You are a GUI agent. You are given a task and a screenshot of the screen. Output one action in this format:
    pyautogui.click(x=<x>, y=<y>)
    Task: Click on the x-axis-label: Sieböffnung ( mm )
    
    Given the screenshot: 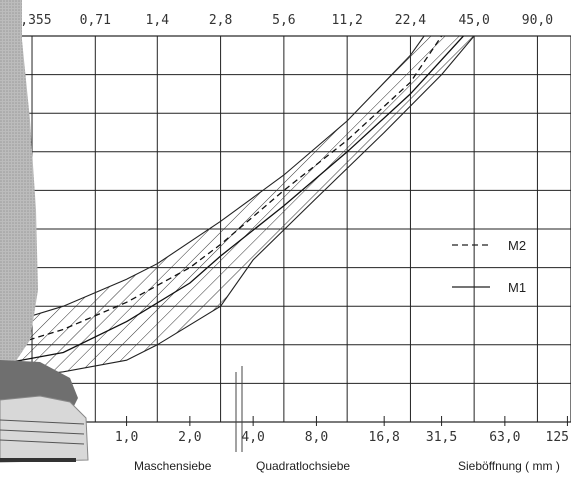 What is the action you would take?
    pyautogui.click(x=509, y=466)
    